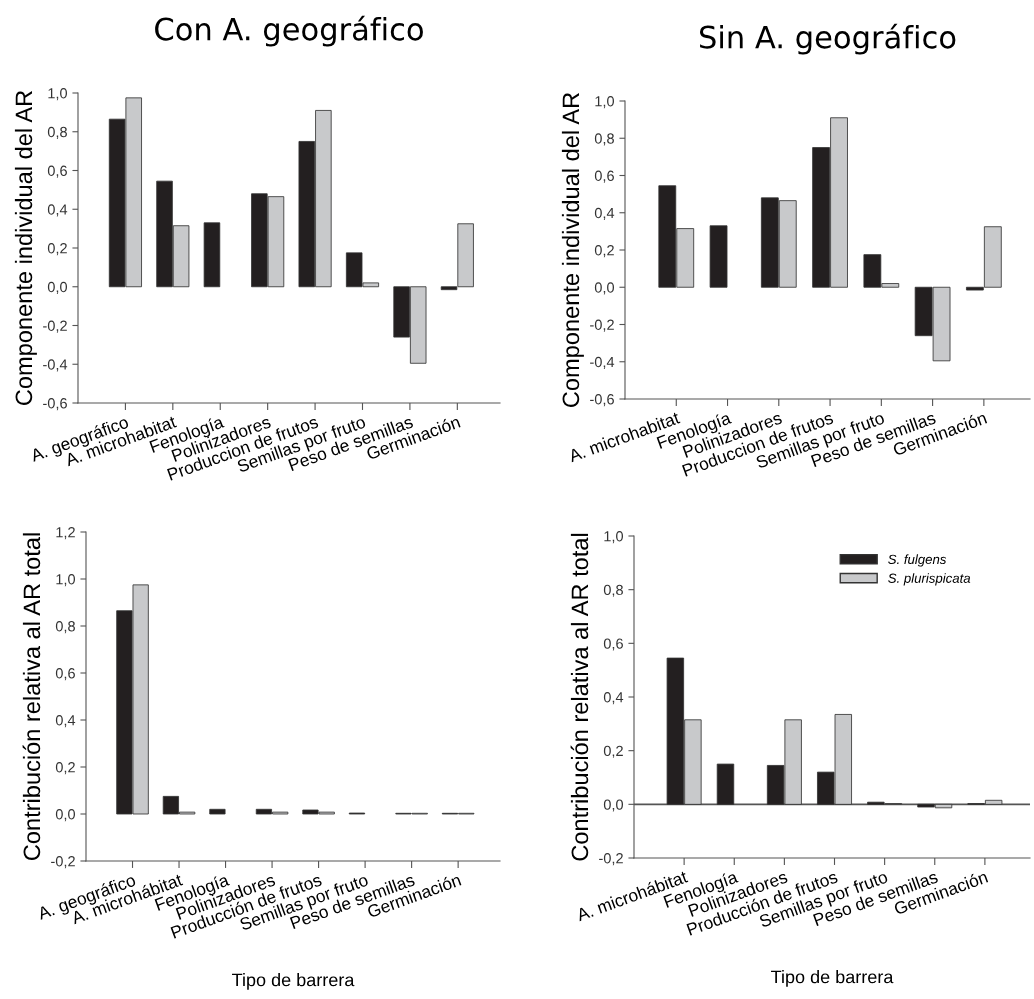  What do you see at coordinates (827, 39) in the screenshot?
I see `chart-title: Sin A. geográfico` at bounding box center [827, 39].